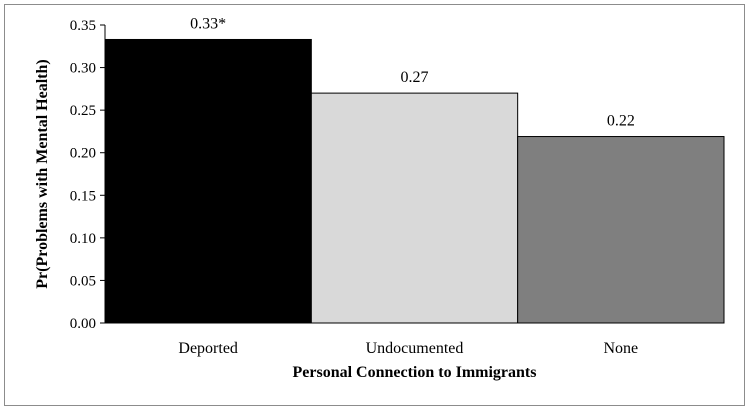 This screenshot has width=751, height=412. What do you see at coordinates (83, 26) in the screenshot?
I see `y-tick-label: 0.35` at bounding box center [83, 26].